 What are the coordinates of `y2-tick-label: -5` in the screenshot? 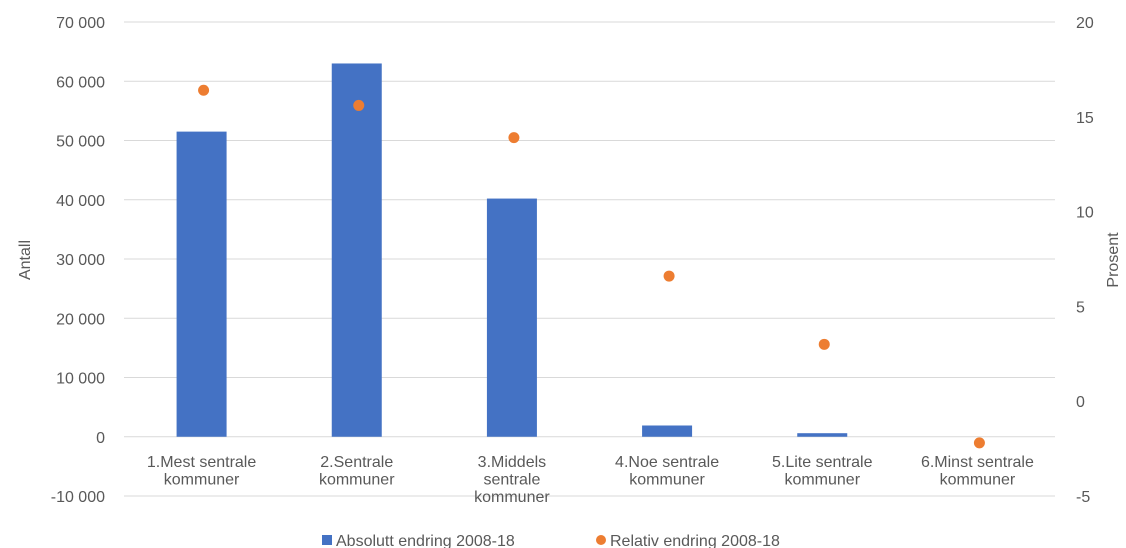 It's located at (1083, 497).